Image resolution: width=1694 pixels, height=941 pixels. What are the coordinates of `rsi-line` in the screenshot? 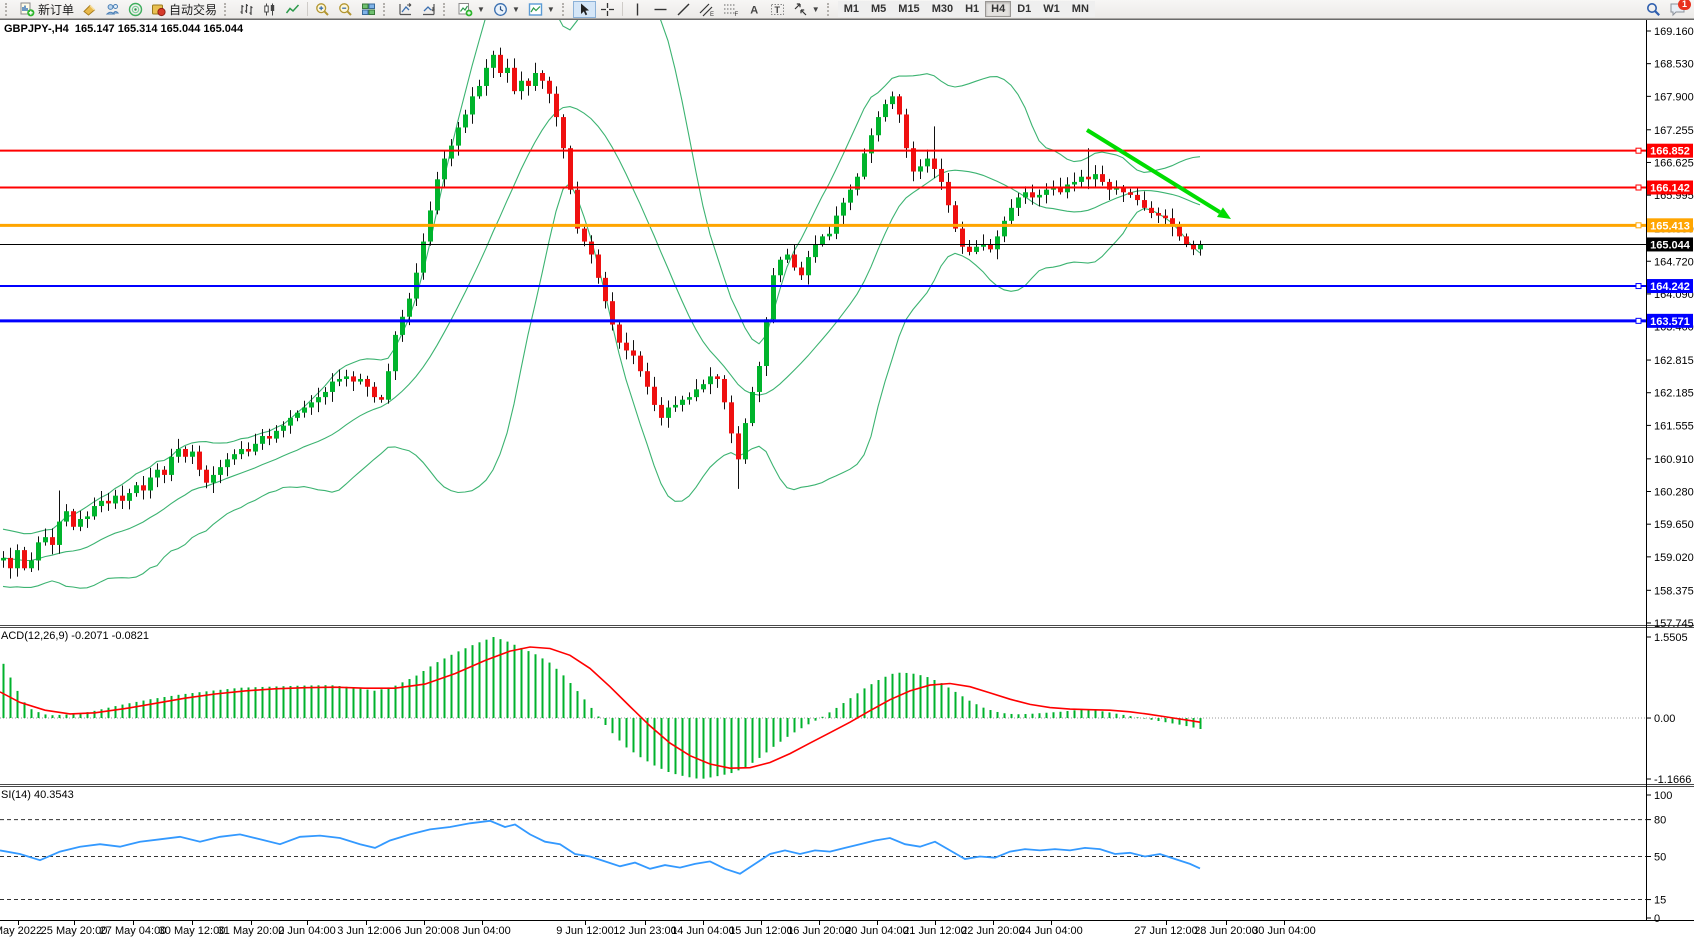 It's located at (600, 847).